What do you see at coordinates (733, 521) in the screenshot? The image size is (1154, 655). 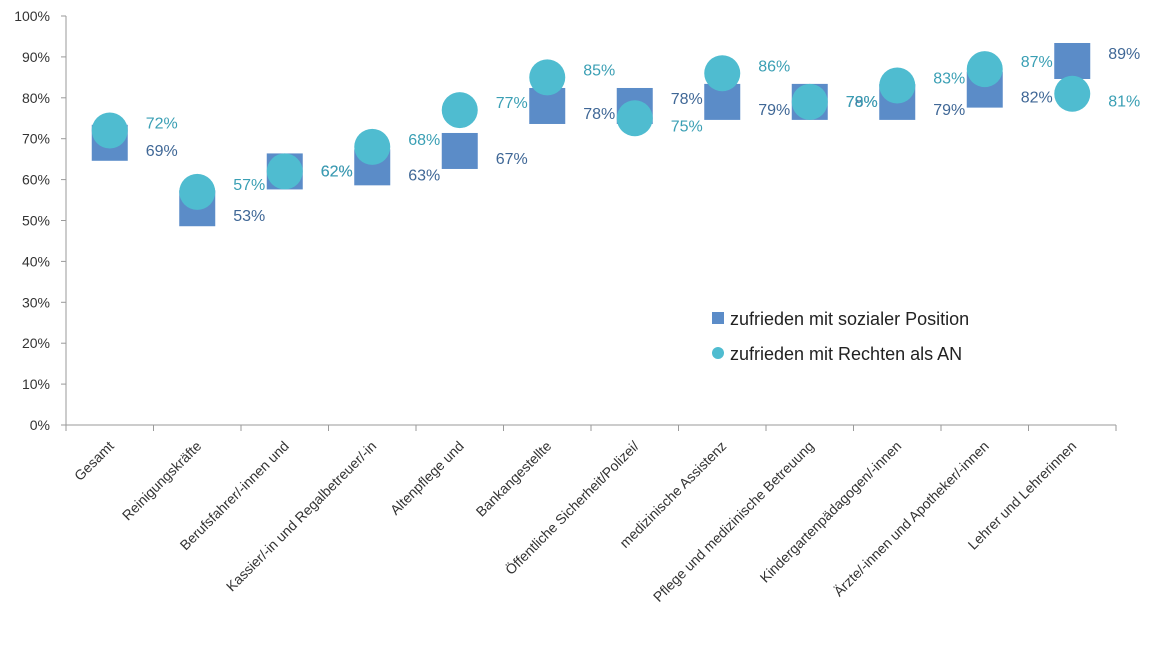 I see `x-category-label: Pflege und medizinische Betreuung` at bounding box center [733, 521].